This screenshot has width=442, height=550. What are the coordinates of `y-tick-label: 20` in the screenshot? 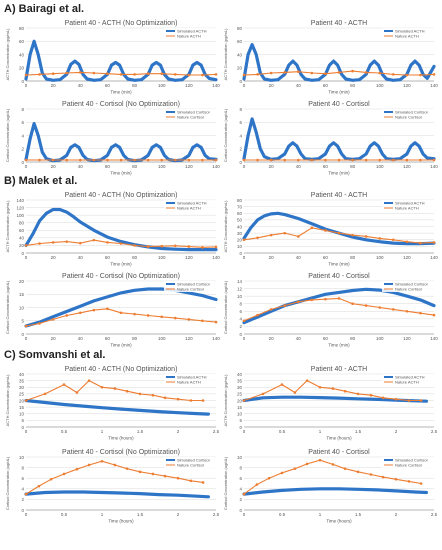 It's located at (240, 68).